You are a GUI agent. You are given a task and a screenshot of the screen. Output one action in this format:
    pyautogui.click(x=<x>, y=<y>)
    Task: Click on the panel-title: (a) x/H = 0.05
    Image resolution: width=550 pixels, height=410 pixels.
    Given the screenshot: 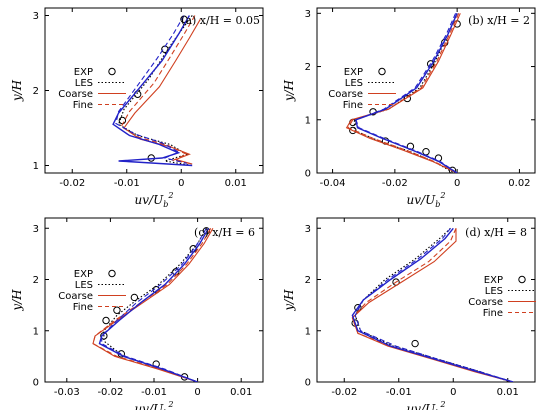 What is the action you would take?
    pyautogui.click(x=220, y=20)
    